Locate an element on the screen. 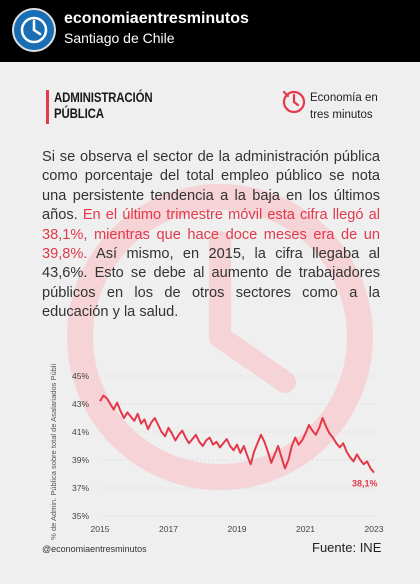 This screenshot has height=584, width=420. y-tick-label: 45% is located at coordinates (80, 376).